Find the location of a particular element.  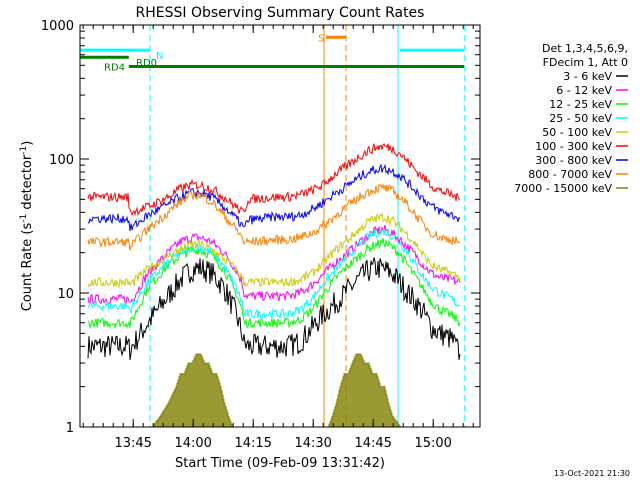

x-tick-label-1: 14:00 is located at coordinates (192, 443).